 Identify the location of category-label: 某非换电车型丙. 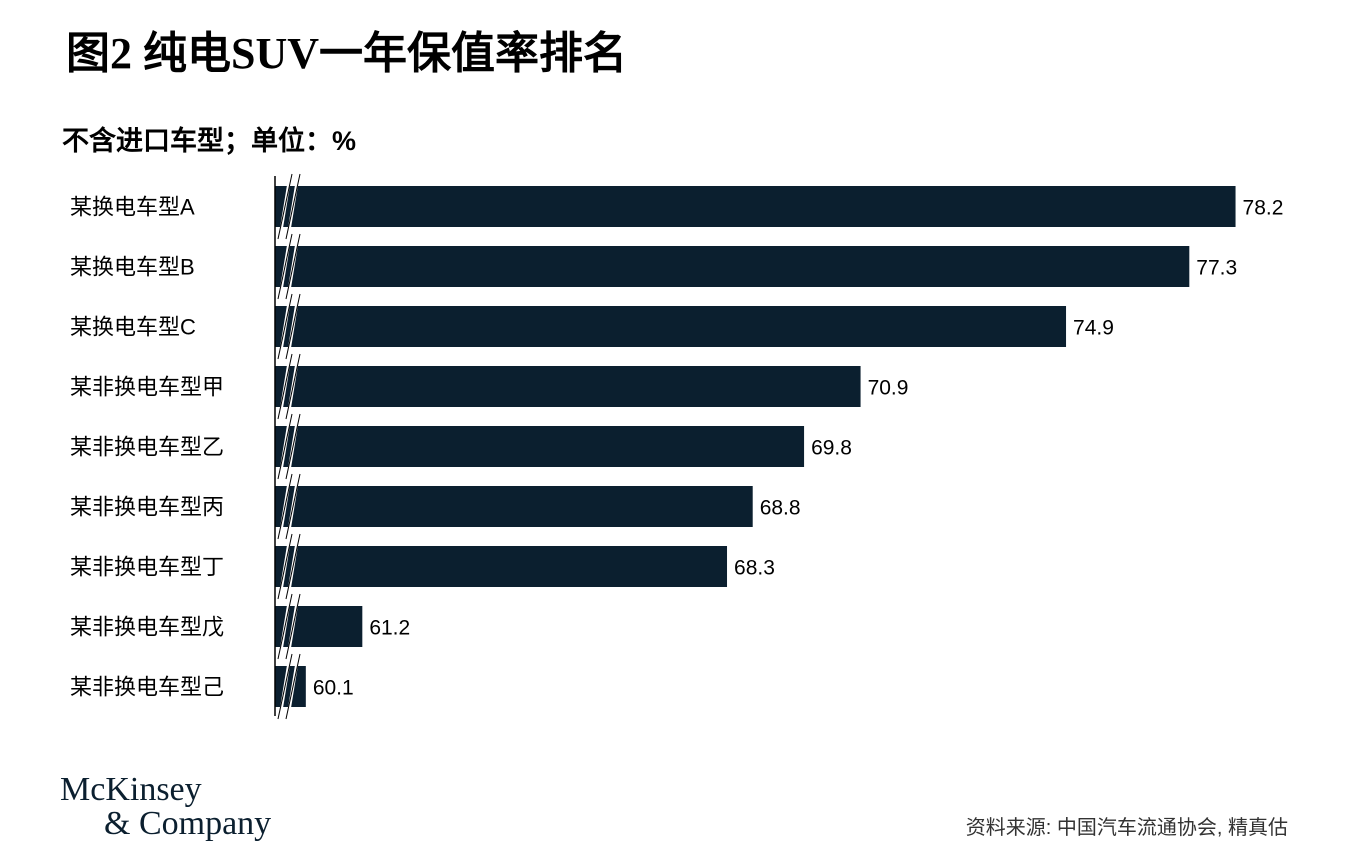
(147, 507).